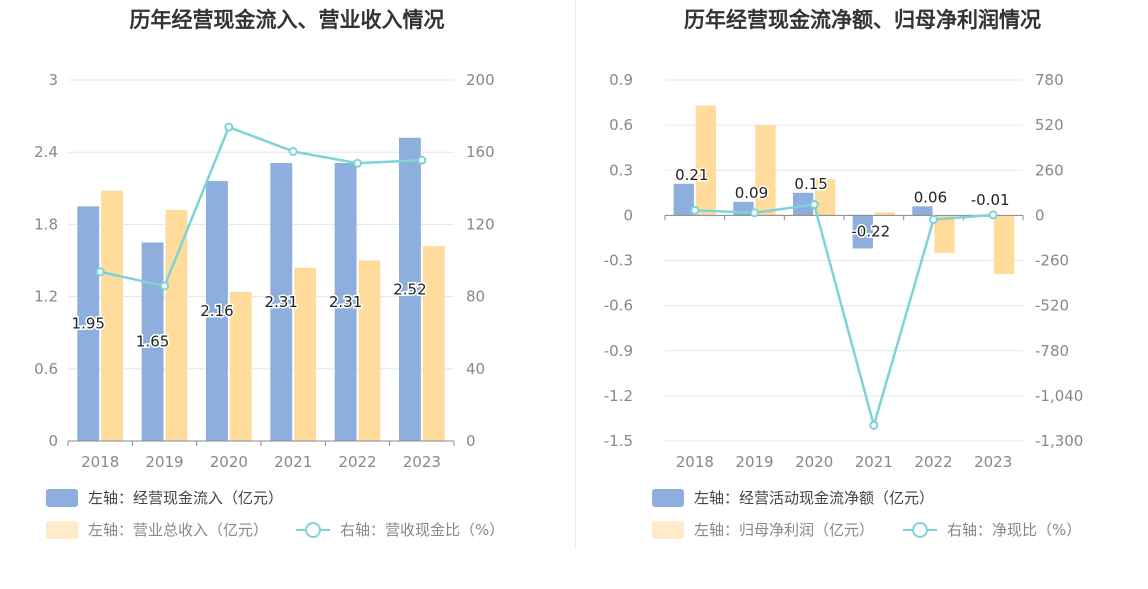  Describe the element at coordinates (186, 498) in the screenshot. I see `left-legend-bar1-label: 左轴：经营现金流入（亿元）` at that location.